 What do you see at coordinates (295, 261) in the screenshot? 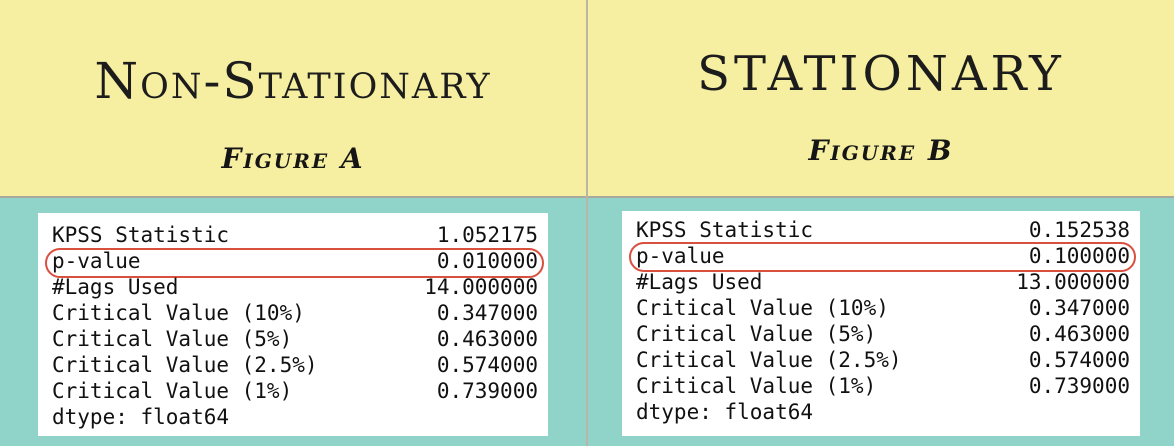
I see `table-row: p-value 0.010000` at bounding box center [295, 261].